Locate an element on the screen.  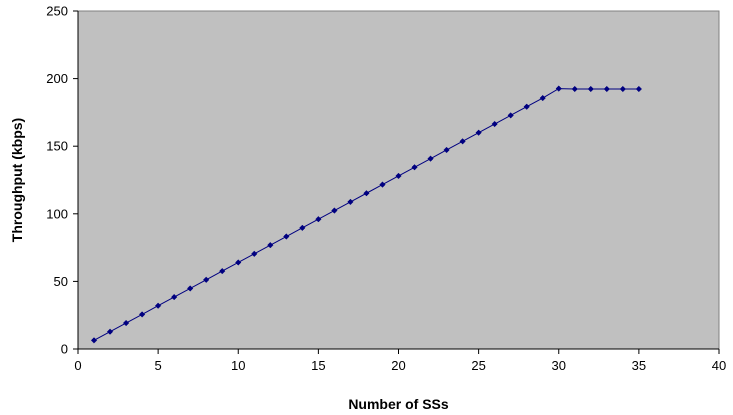
x-tick-label: 10 is located at coordinates (238, 365).